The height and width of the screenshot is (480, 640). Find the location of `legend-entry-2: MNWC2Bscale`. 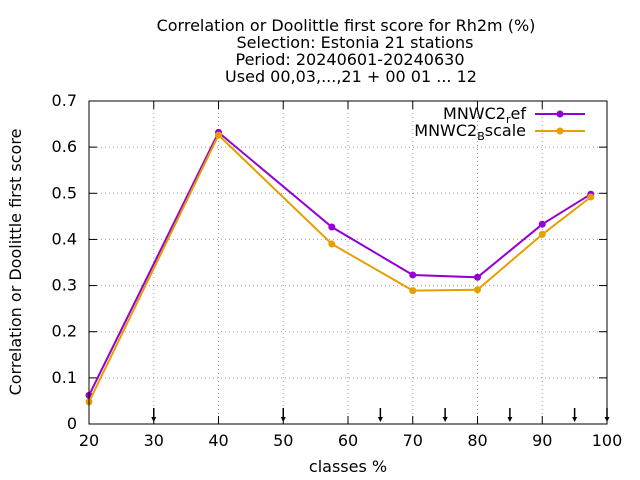

legend-entry-2: MNWC2Bscale is located at coordinates (499, 132).